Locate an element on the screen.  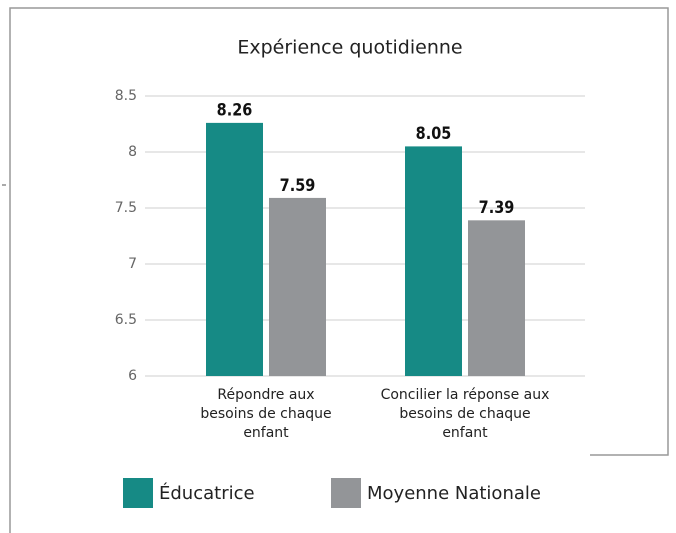
value-label: 7.39 is located at coordinates (497, 207).